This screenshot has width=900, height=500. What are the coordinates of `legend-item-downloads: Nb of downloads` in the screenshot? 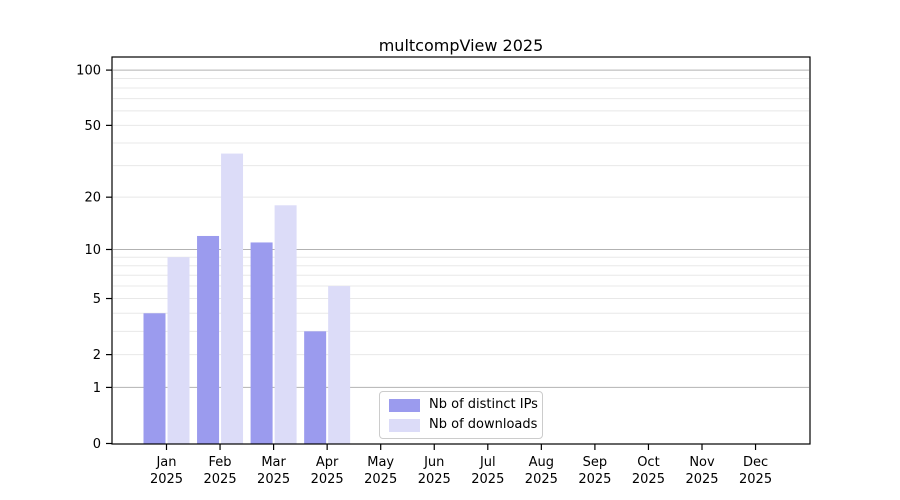 It's located at (463, 425).